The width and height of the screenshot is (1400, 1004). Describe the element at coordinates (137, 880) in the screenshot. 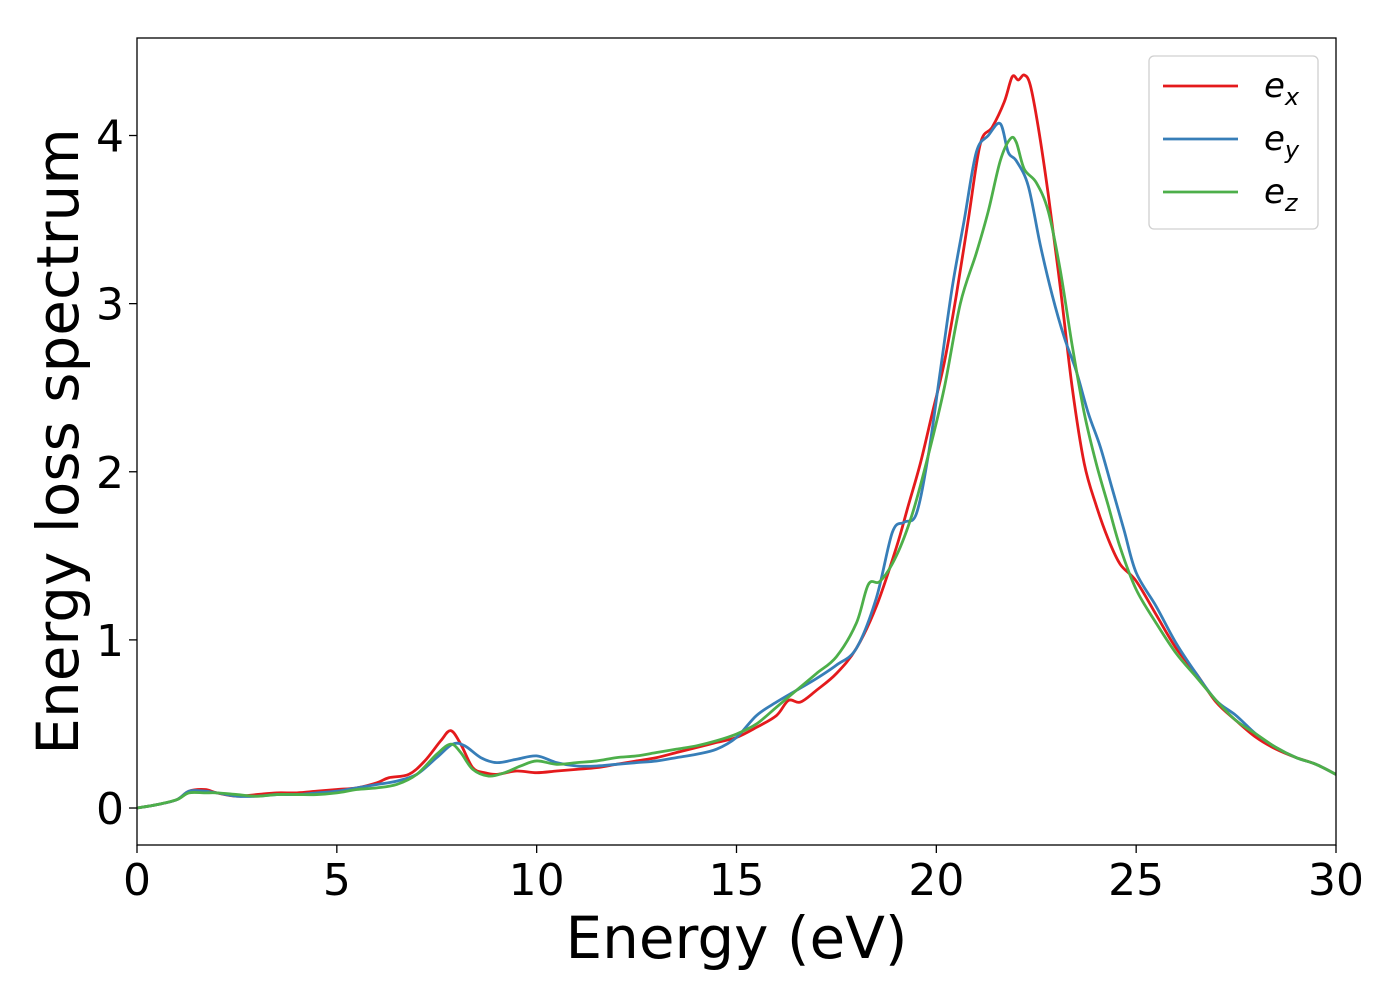

I see `x-tick-label: 0` at that location.